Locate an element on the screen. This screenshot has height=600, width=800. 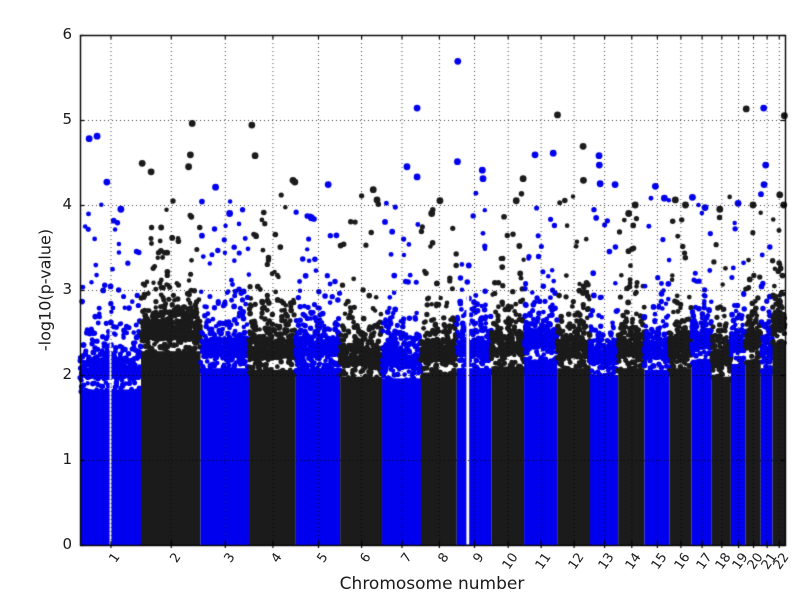
y-tick-label: 3 is located at coordinates (67, 289).